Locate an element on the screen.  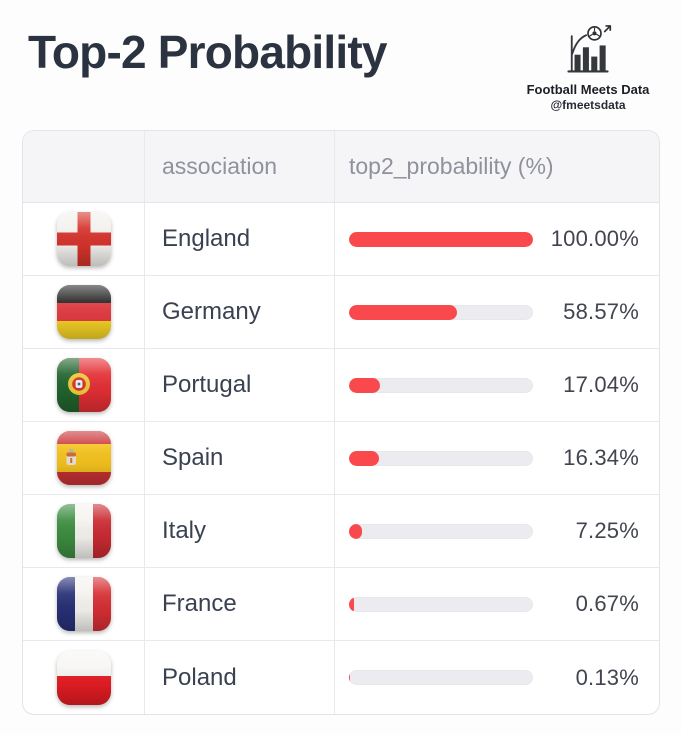
probability-cell: 16.34% is located at coordinates (496, 458).